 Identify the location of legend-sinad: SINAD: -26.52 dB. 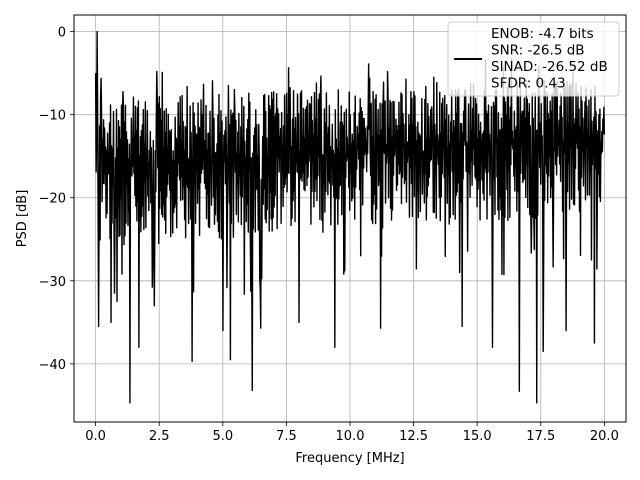
(549, 67).